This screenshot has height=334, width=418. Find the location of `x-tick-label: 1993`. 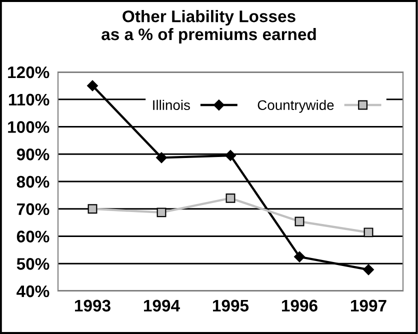

x-tick-label: 1993 is located at coordinates (92, 306).